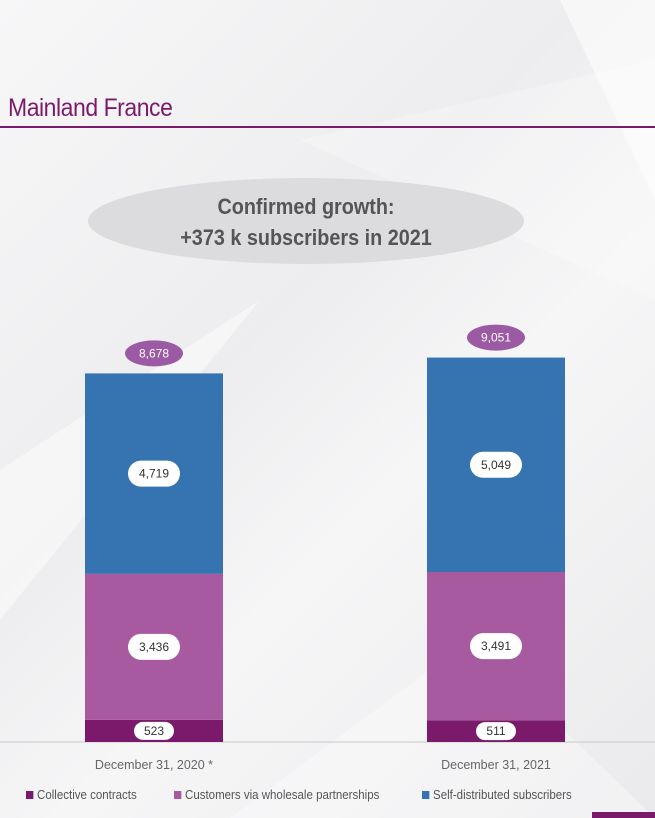 The height and width of the screenshot is (818, 655). I want to click on total-label-2021: 9,051, so click(496, 338).